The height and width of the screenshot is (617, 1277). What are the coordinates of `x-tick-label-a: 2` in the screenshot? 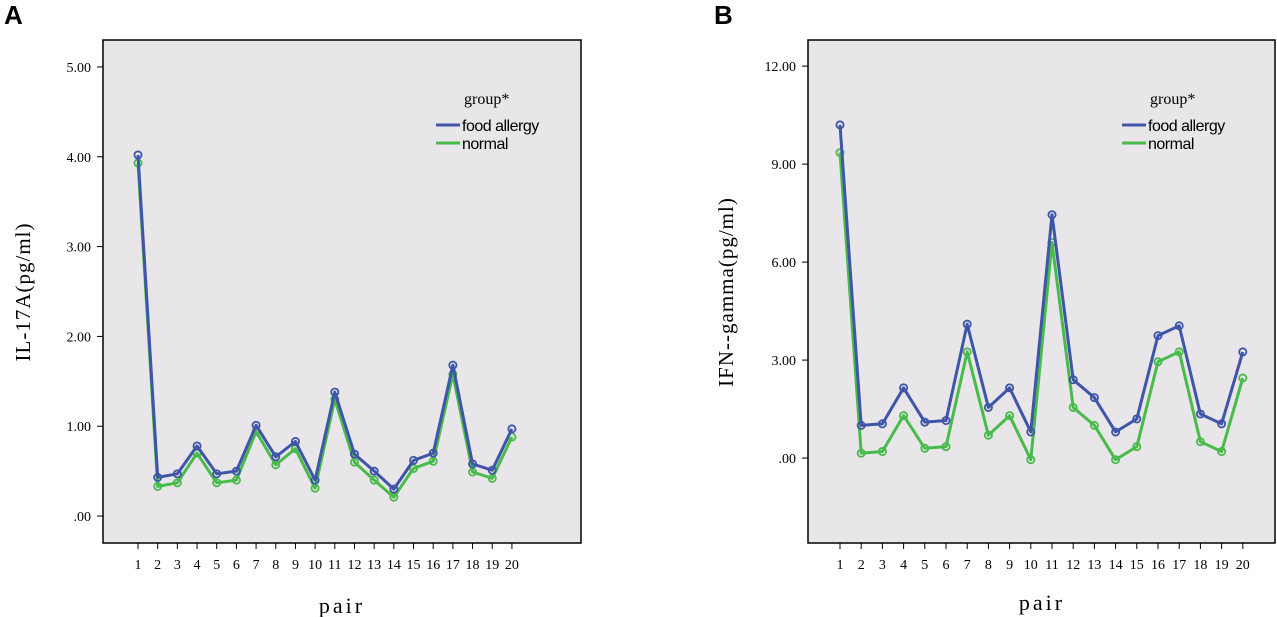 It's located at (157, 565).